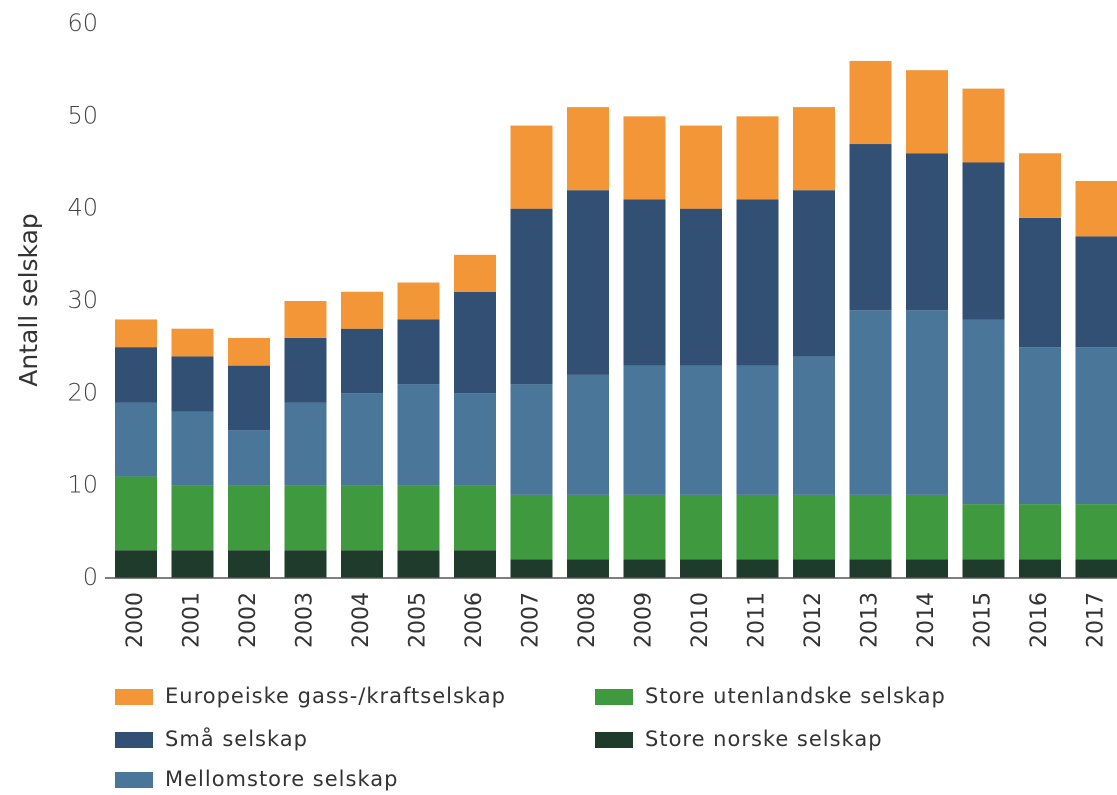 This screenshot has height=795, width=1117. I want to click on legend-label: Store norske selskap, so click(764, 739).